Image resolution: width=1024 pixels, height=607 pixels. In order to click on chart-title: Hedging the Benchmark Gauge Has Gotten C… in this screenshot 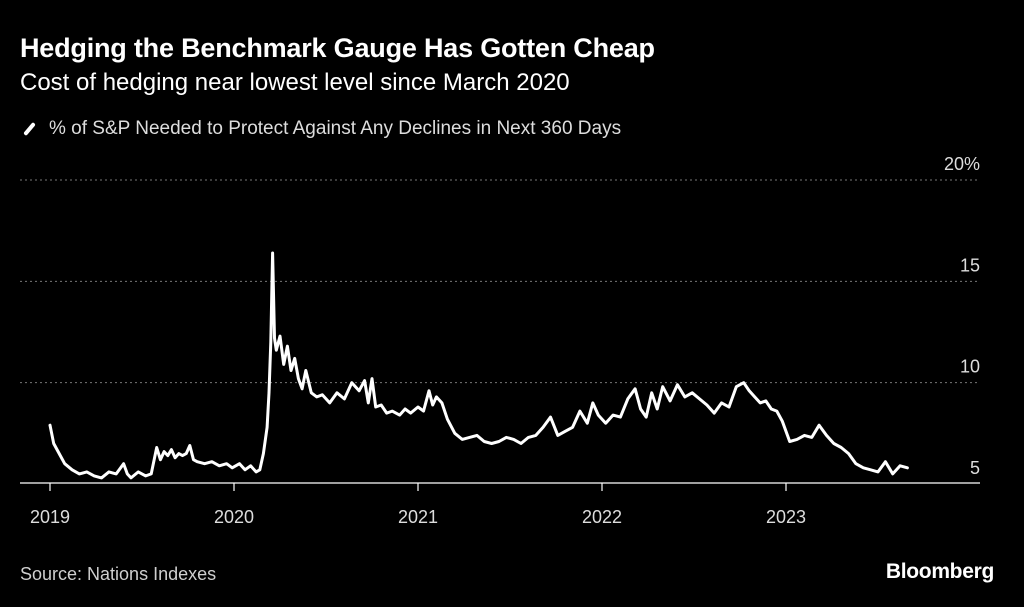, I will do `click(337, 48)`.